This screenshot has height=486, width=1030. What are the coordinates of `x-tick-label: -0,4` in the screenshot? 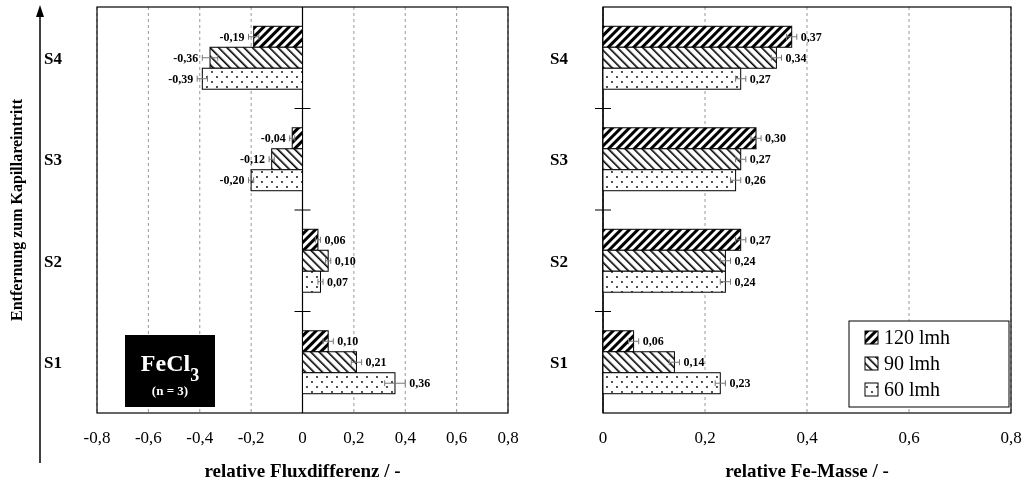 It's located at (200, 437).